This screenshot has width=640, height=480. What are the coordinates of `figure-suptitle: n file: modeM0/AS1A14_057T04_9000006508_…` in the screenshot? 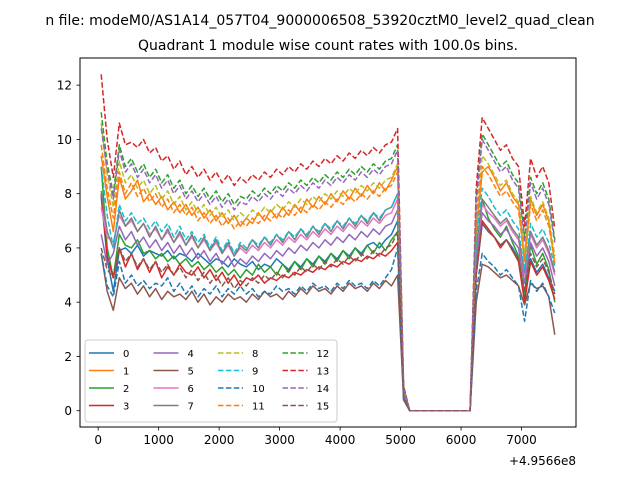 It's located at (319, 21).